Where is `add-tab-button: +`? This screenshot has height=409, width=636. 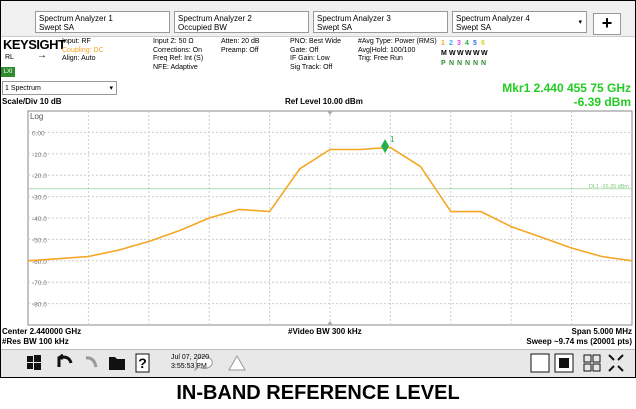 add-tab-button: + is located at coordinates (607, 24).